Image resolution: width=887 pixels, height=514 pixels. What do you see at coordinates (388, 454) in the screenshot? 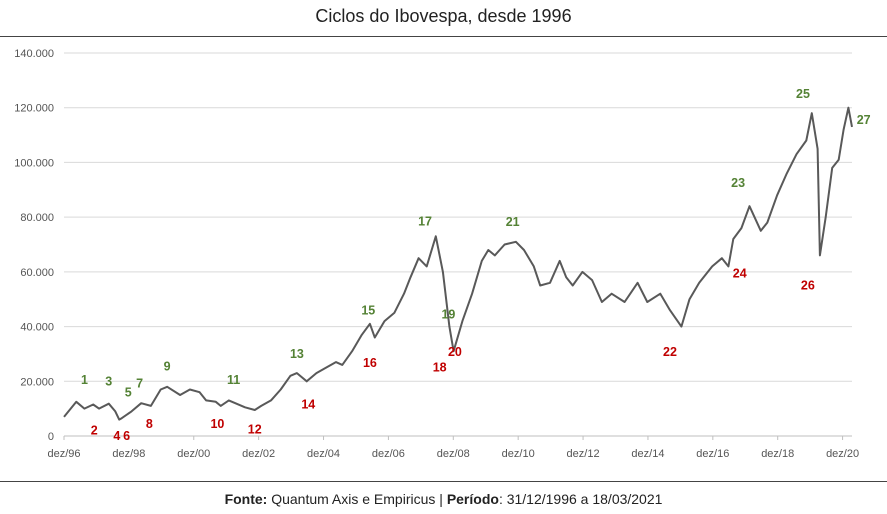
I see `x-tick-label: dez/06` at bounding box center [388, 454].